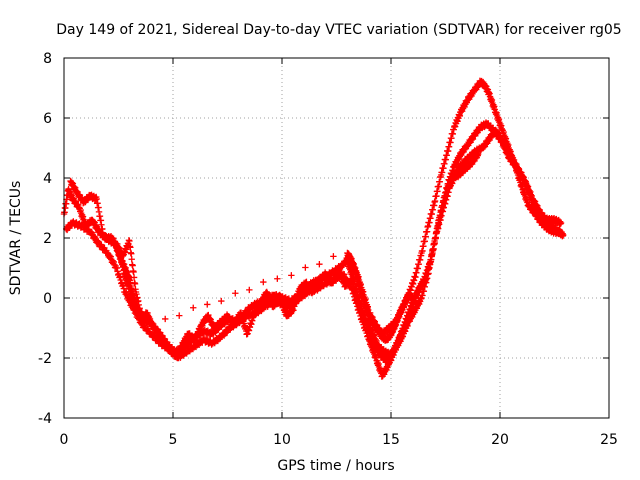 The height and width of the screenshot is (480, 640). I want to click on y-tick-label: 4, so click(47, 179).